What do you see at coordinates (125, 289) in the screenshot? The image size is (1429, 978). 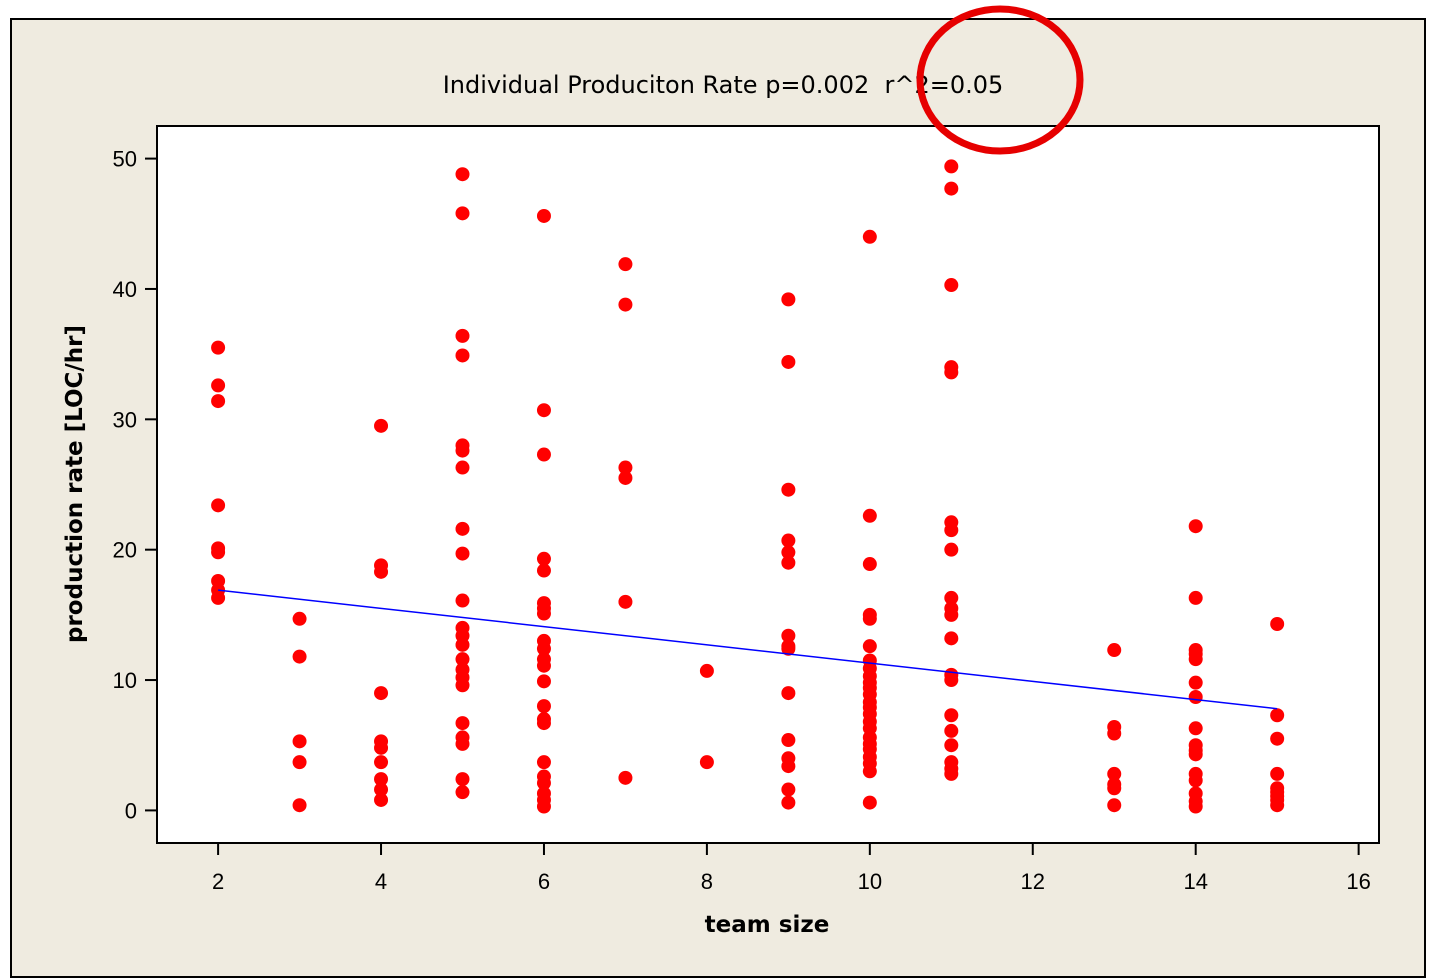 I see `y-tick-label: 40` at bounding box center [125, 289].